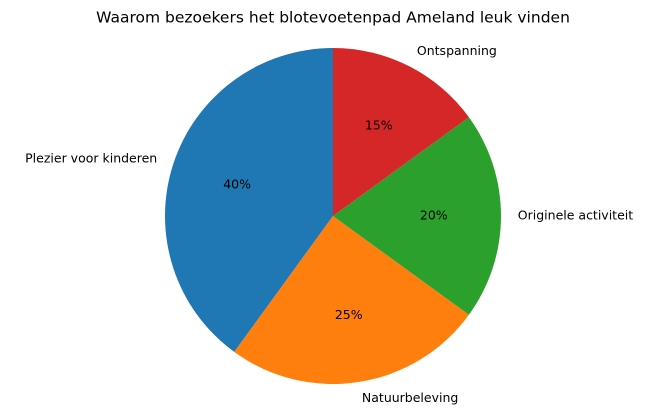 Image resolution: width=655 pixels, height=416 pixels. I want to click on value-label: 25%, so click(349, 314).